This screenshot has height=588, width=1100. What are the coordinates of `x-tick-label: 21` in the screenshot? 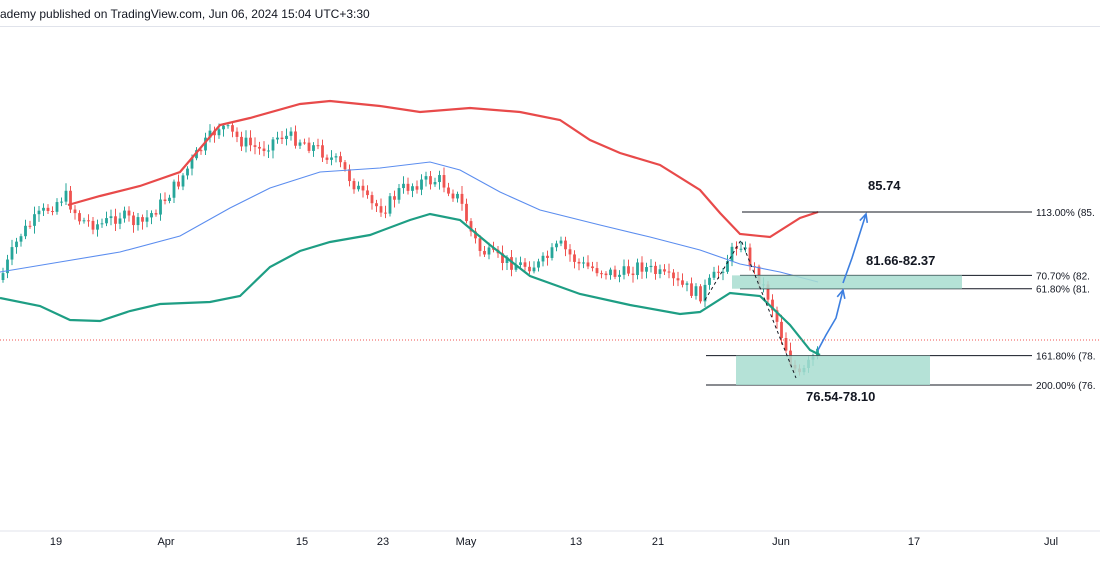 It's located at (658, 542).